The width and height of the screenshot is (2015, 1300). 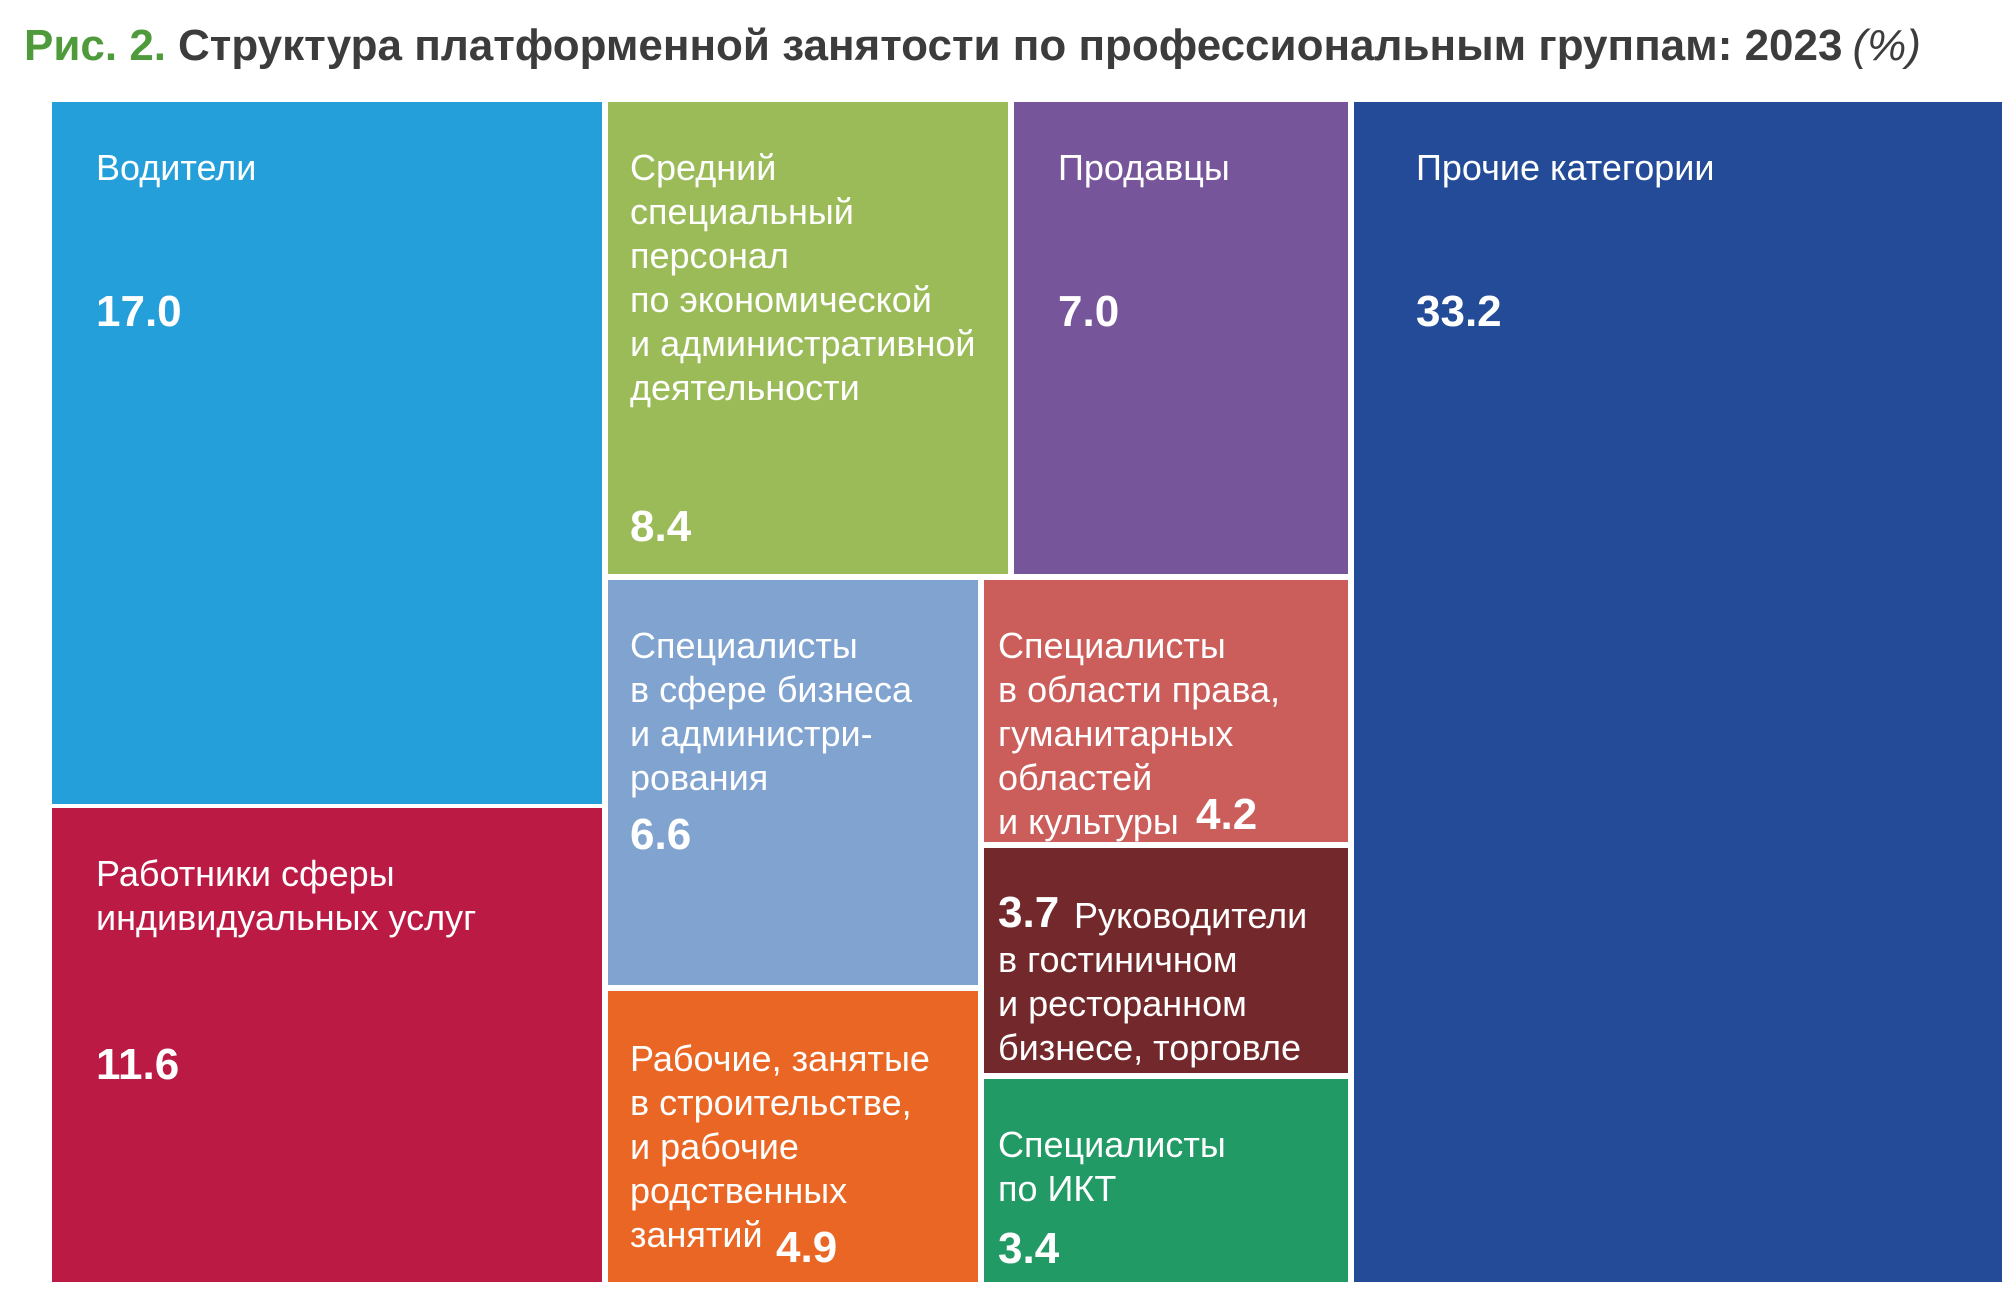 What do you see at coordinates (1565, 167) in the screenshot?
I see `treemap-tile-label: Прочие категории` at bounding box center [1565, 167].